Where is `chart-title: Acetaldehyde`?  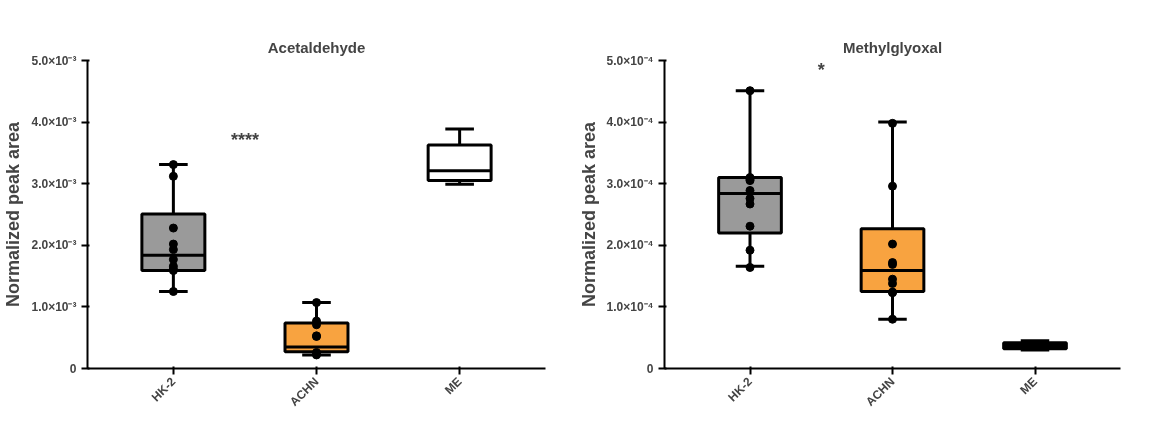 chart-title: Acetaldehyde is located at coordinates (316, 47).